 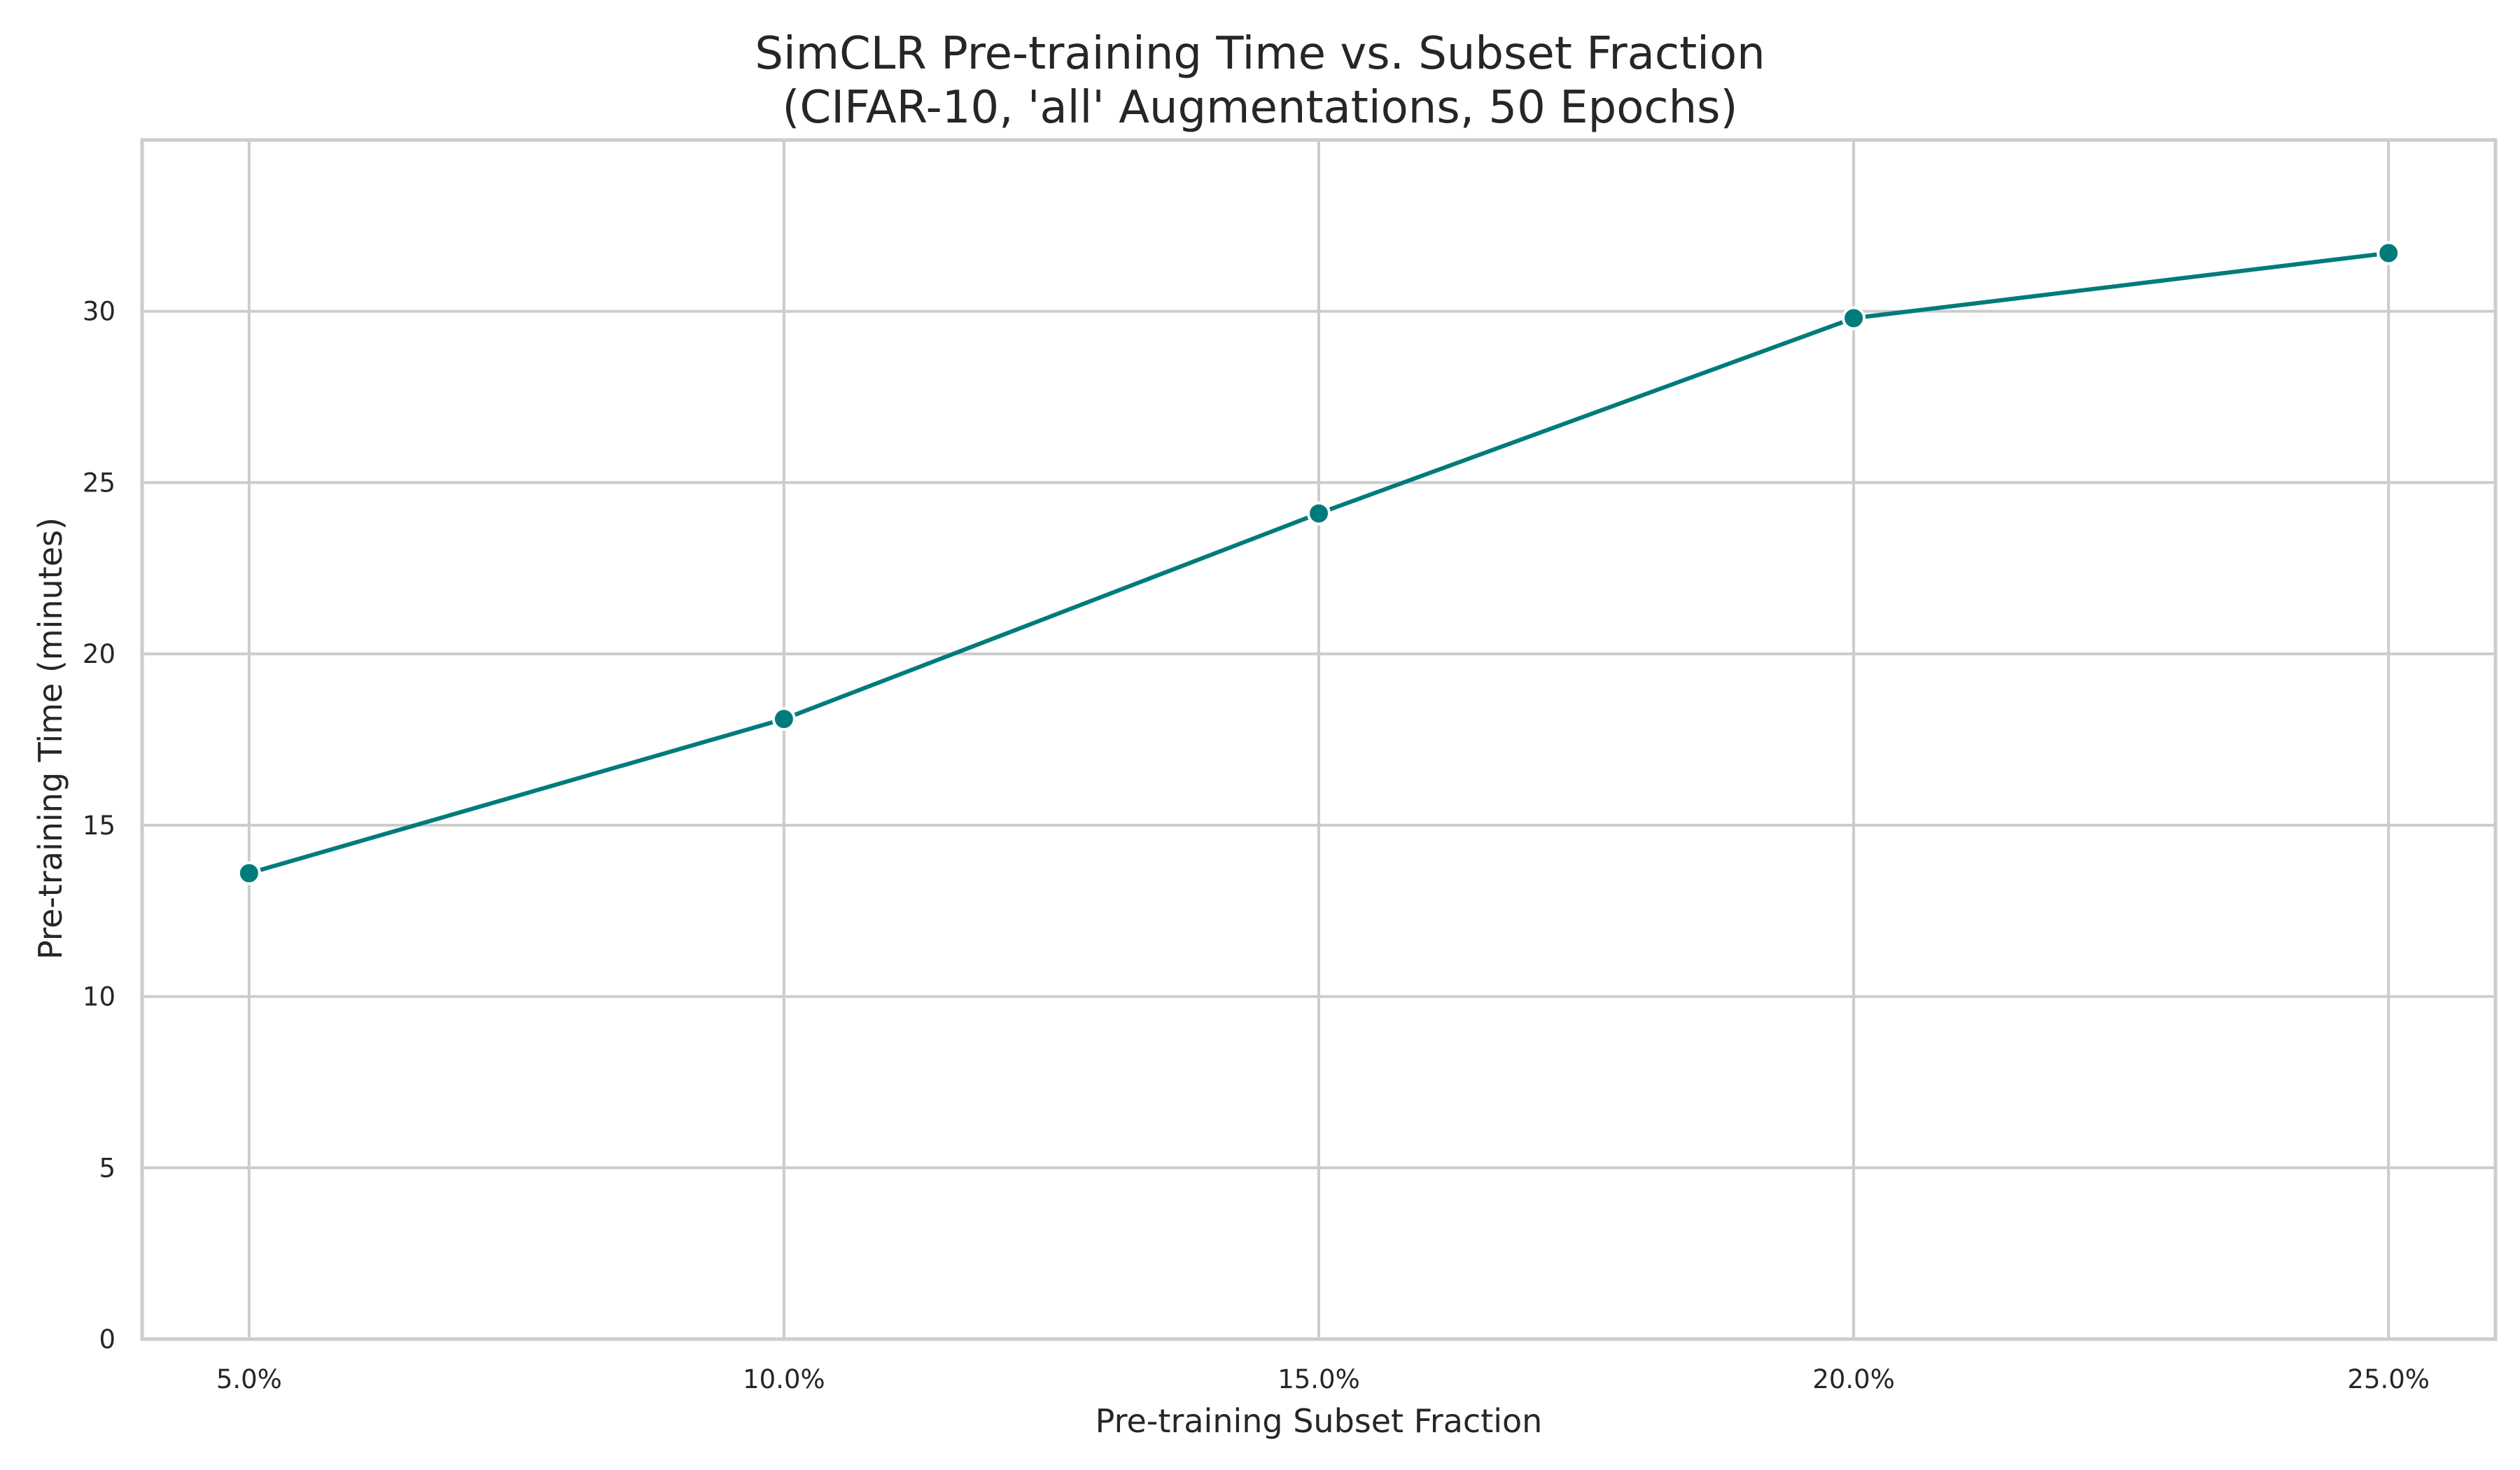 I want to click on x-tick-label: 25.0%, so click(x=2388, y=1379).